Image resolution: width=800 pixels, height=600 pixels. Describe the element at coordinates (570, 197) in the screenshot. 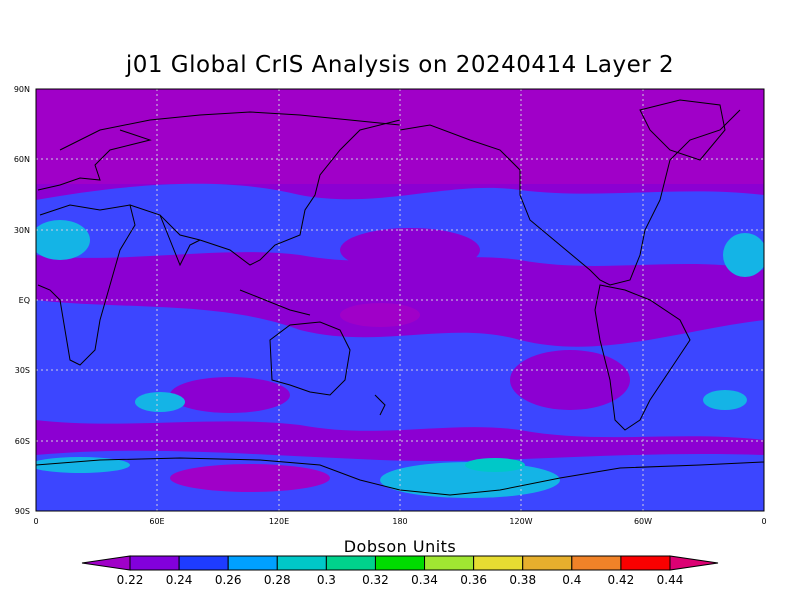

I see `coast-north-america` at that location.